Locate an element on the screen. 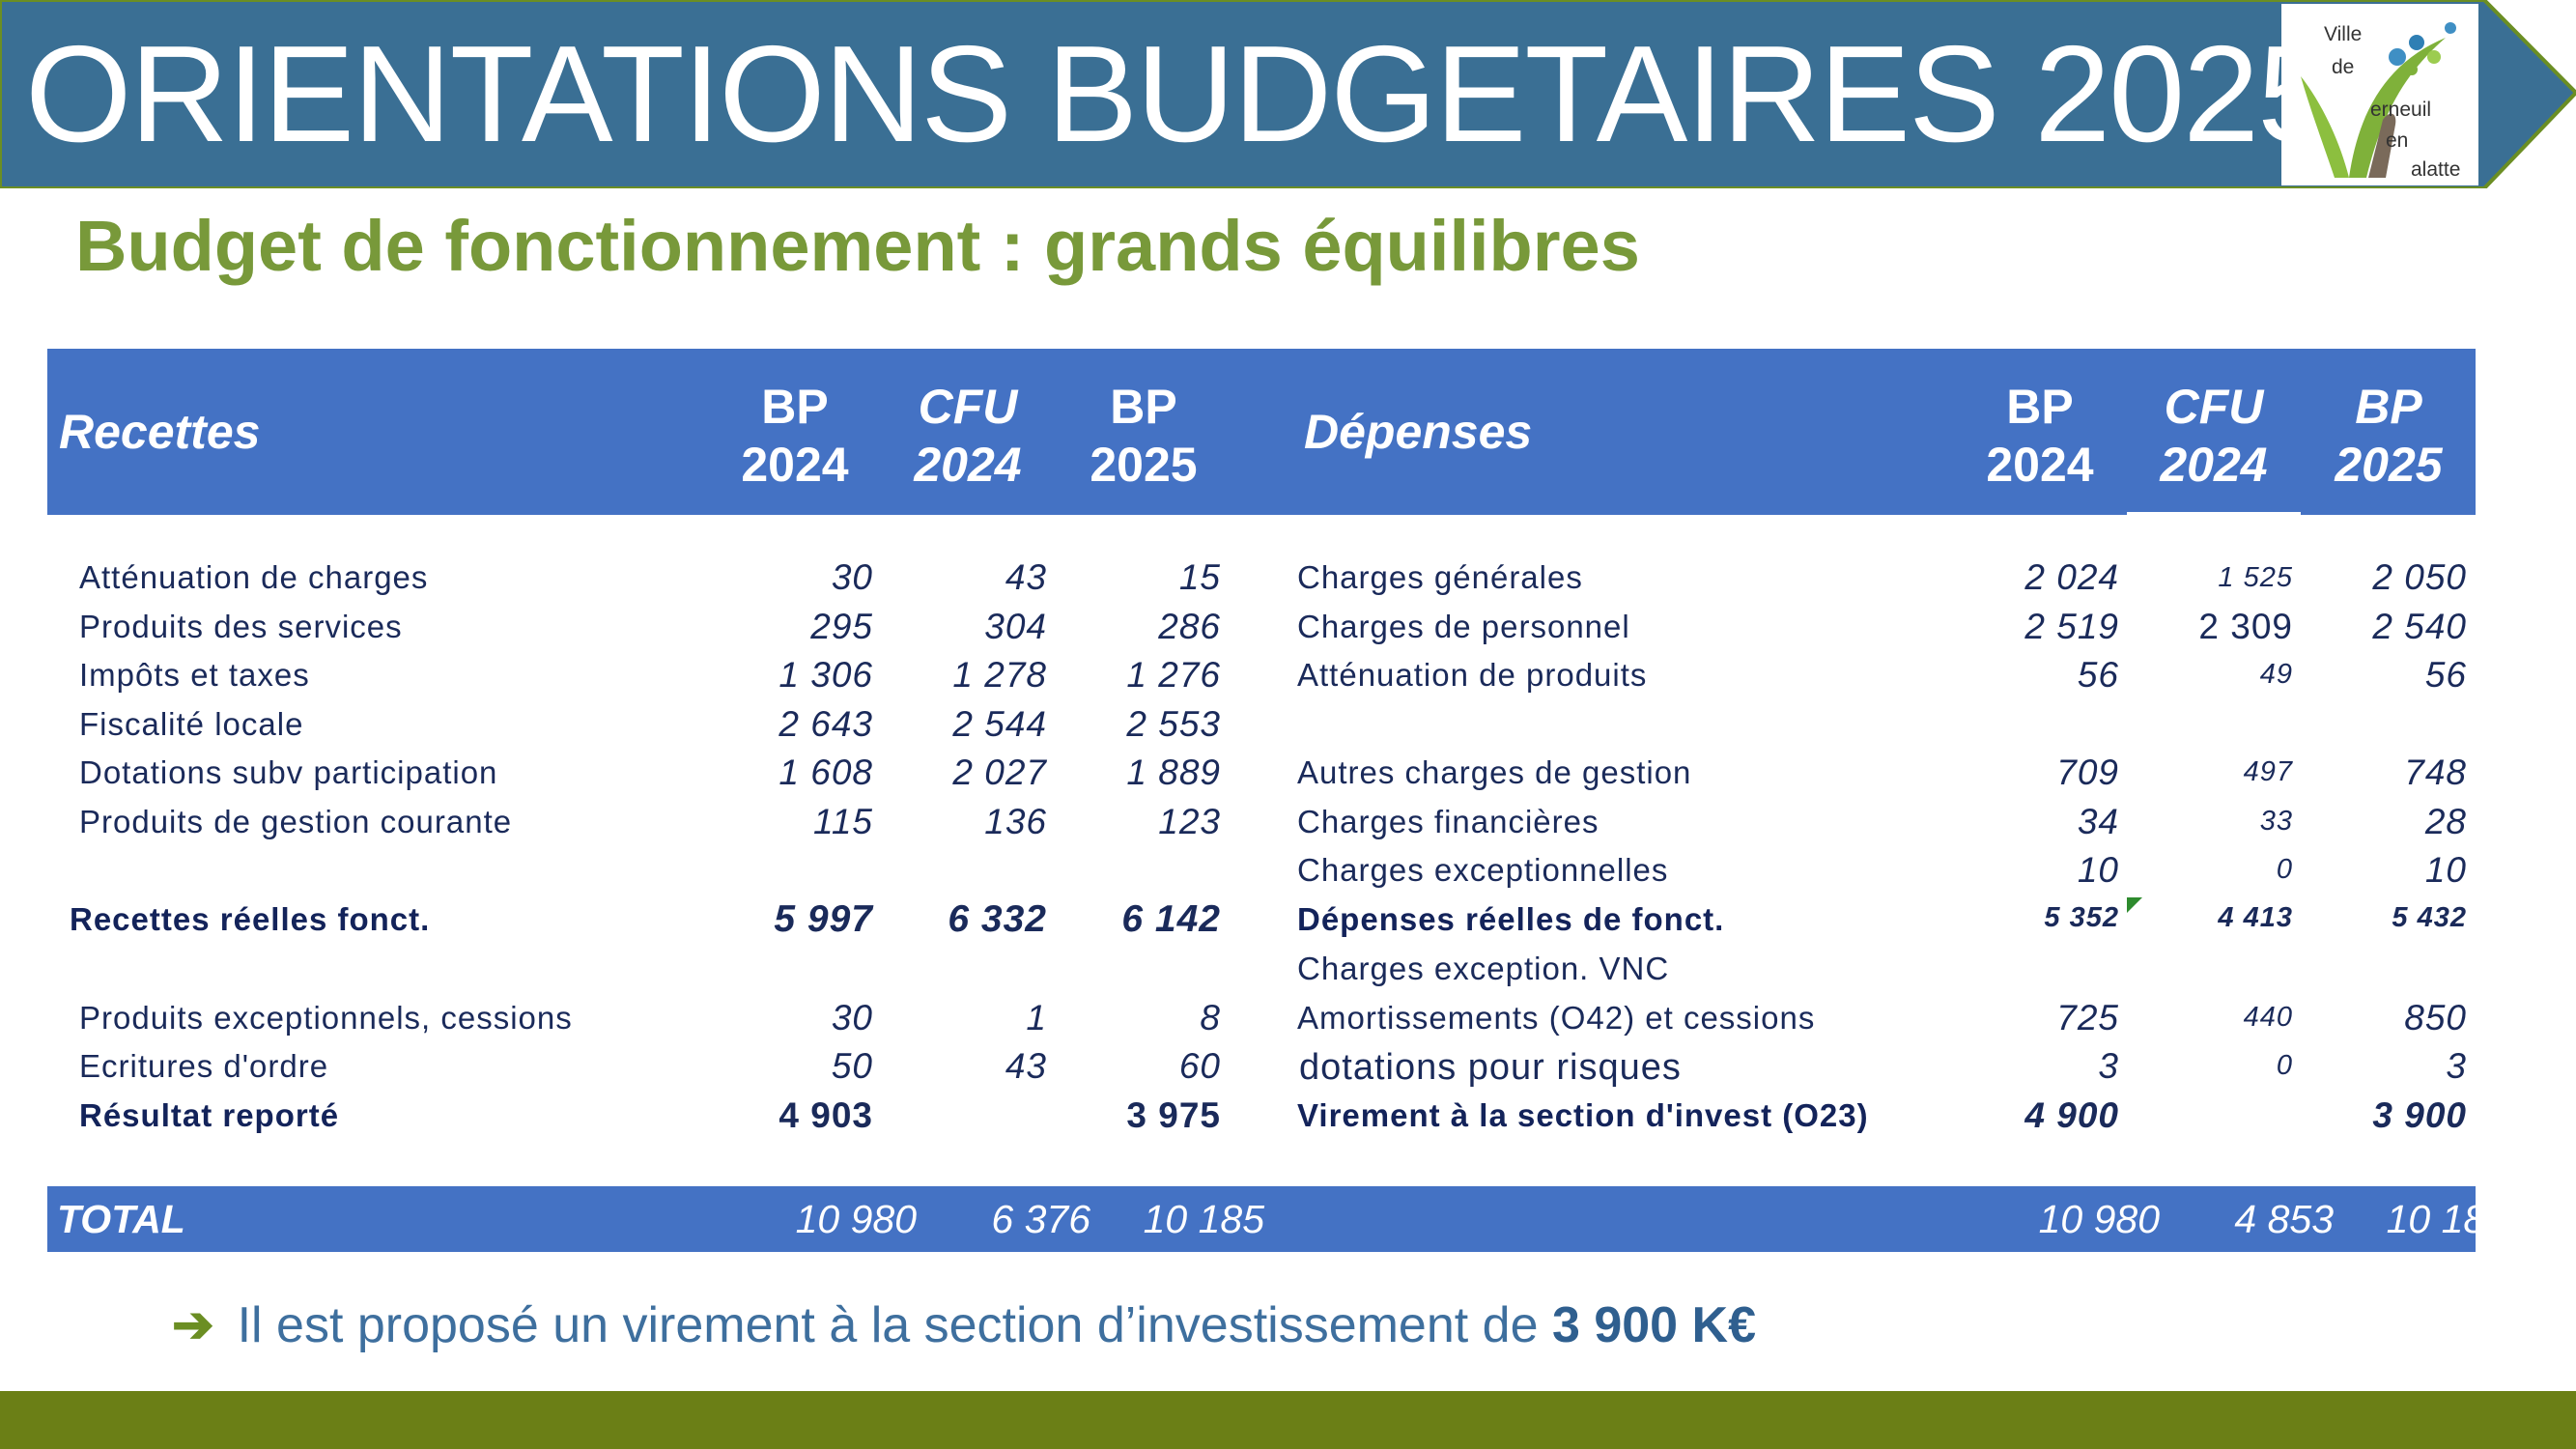 The image size is (2576, 1449). virement-label: Virement à la section d'invest (O23) is located at coordinates (1583, 1115).